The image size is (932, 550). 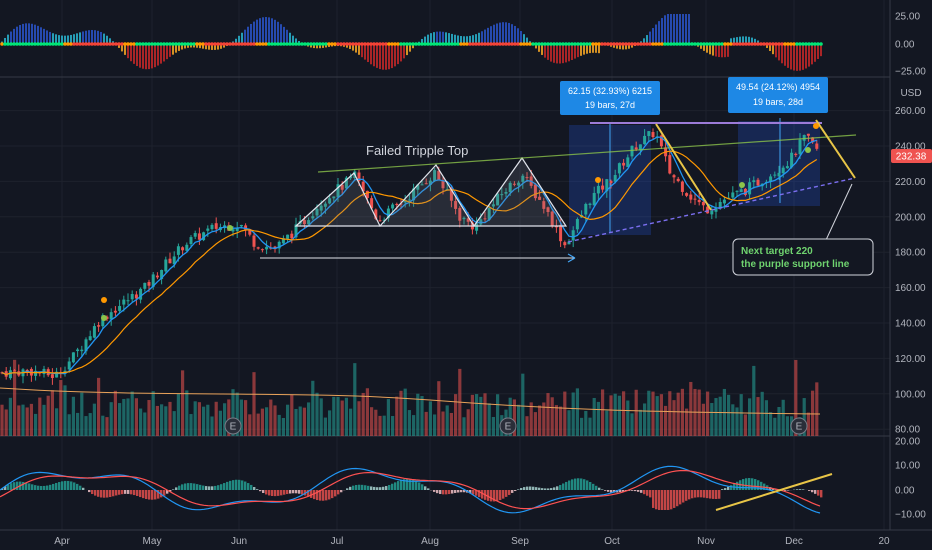 What do you see at coordinates (472, 541) in the screenshot?
I see `time-axis: Apr May Jun Jul Aug Sep Oct Nov Dec 20` at bounding box center [472, 541].